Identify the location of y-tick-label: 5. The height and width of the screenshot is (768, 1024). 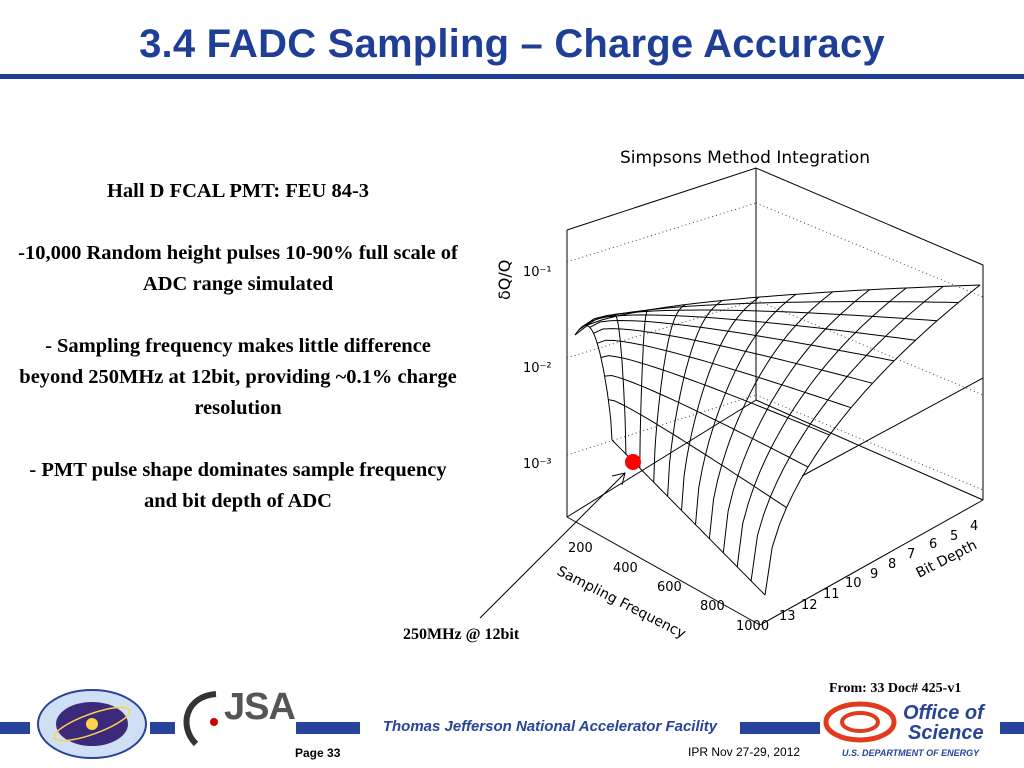
(954, 536).